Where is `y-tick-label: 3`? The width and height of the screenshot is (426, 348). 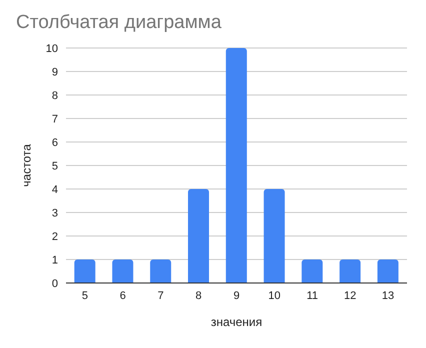 y-tick-label: 3 is located at coordinates (55, 213).